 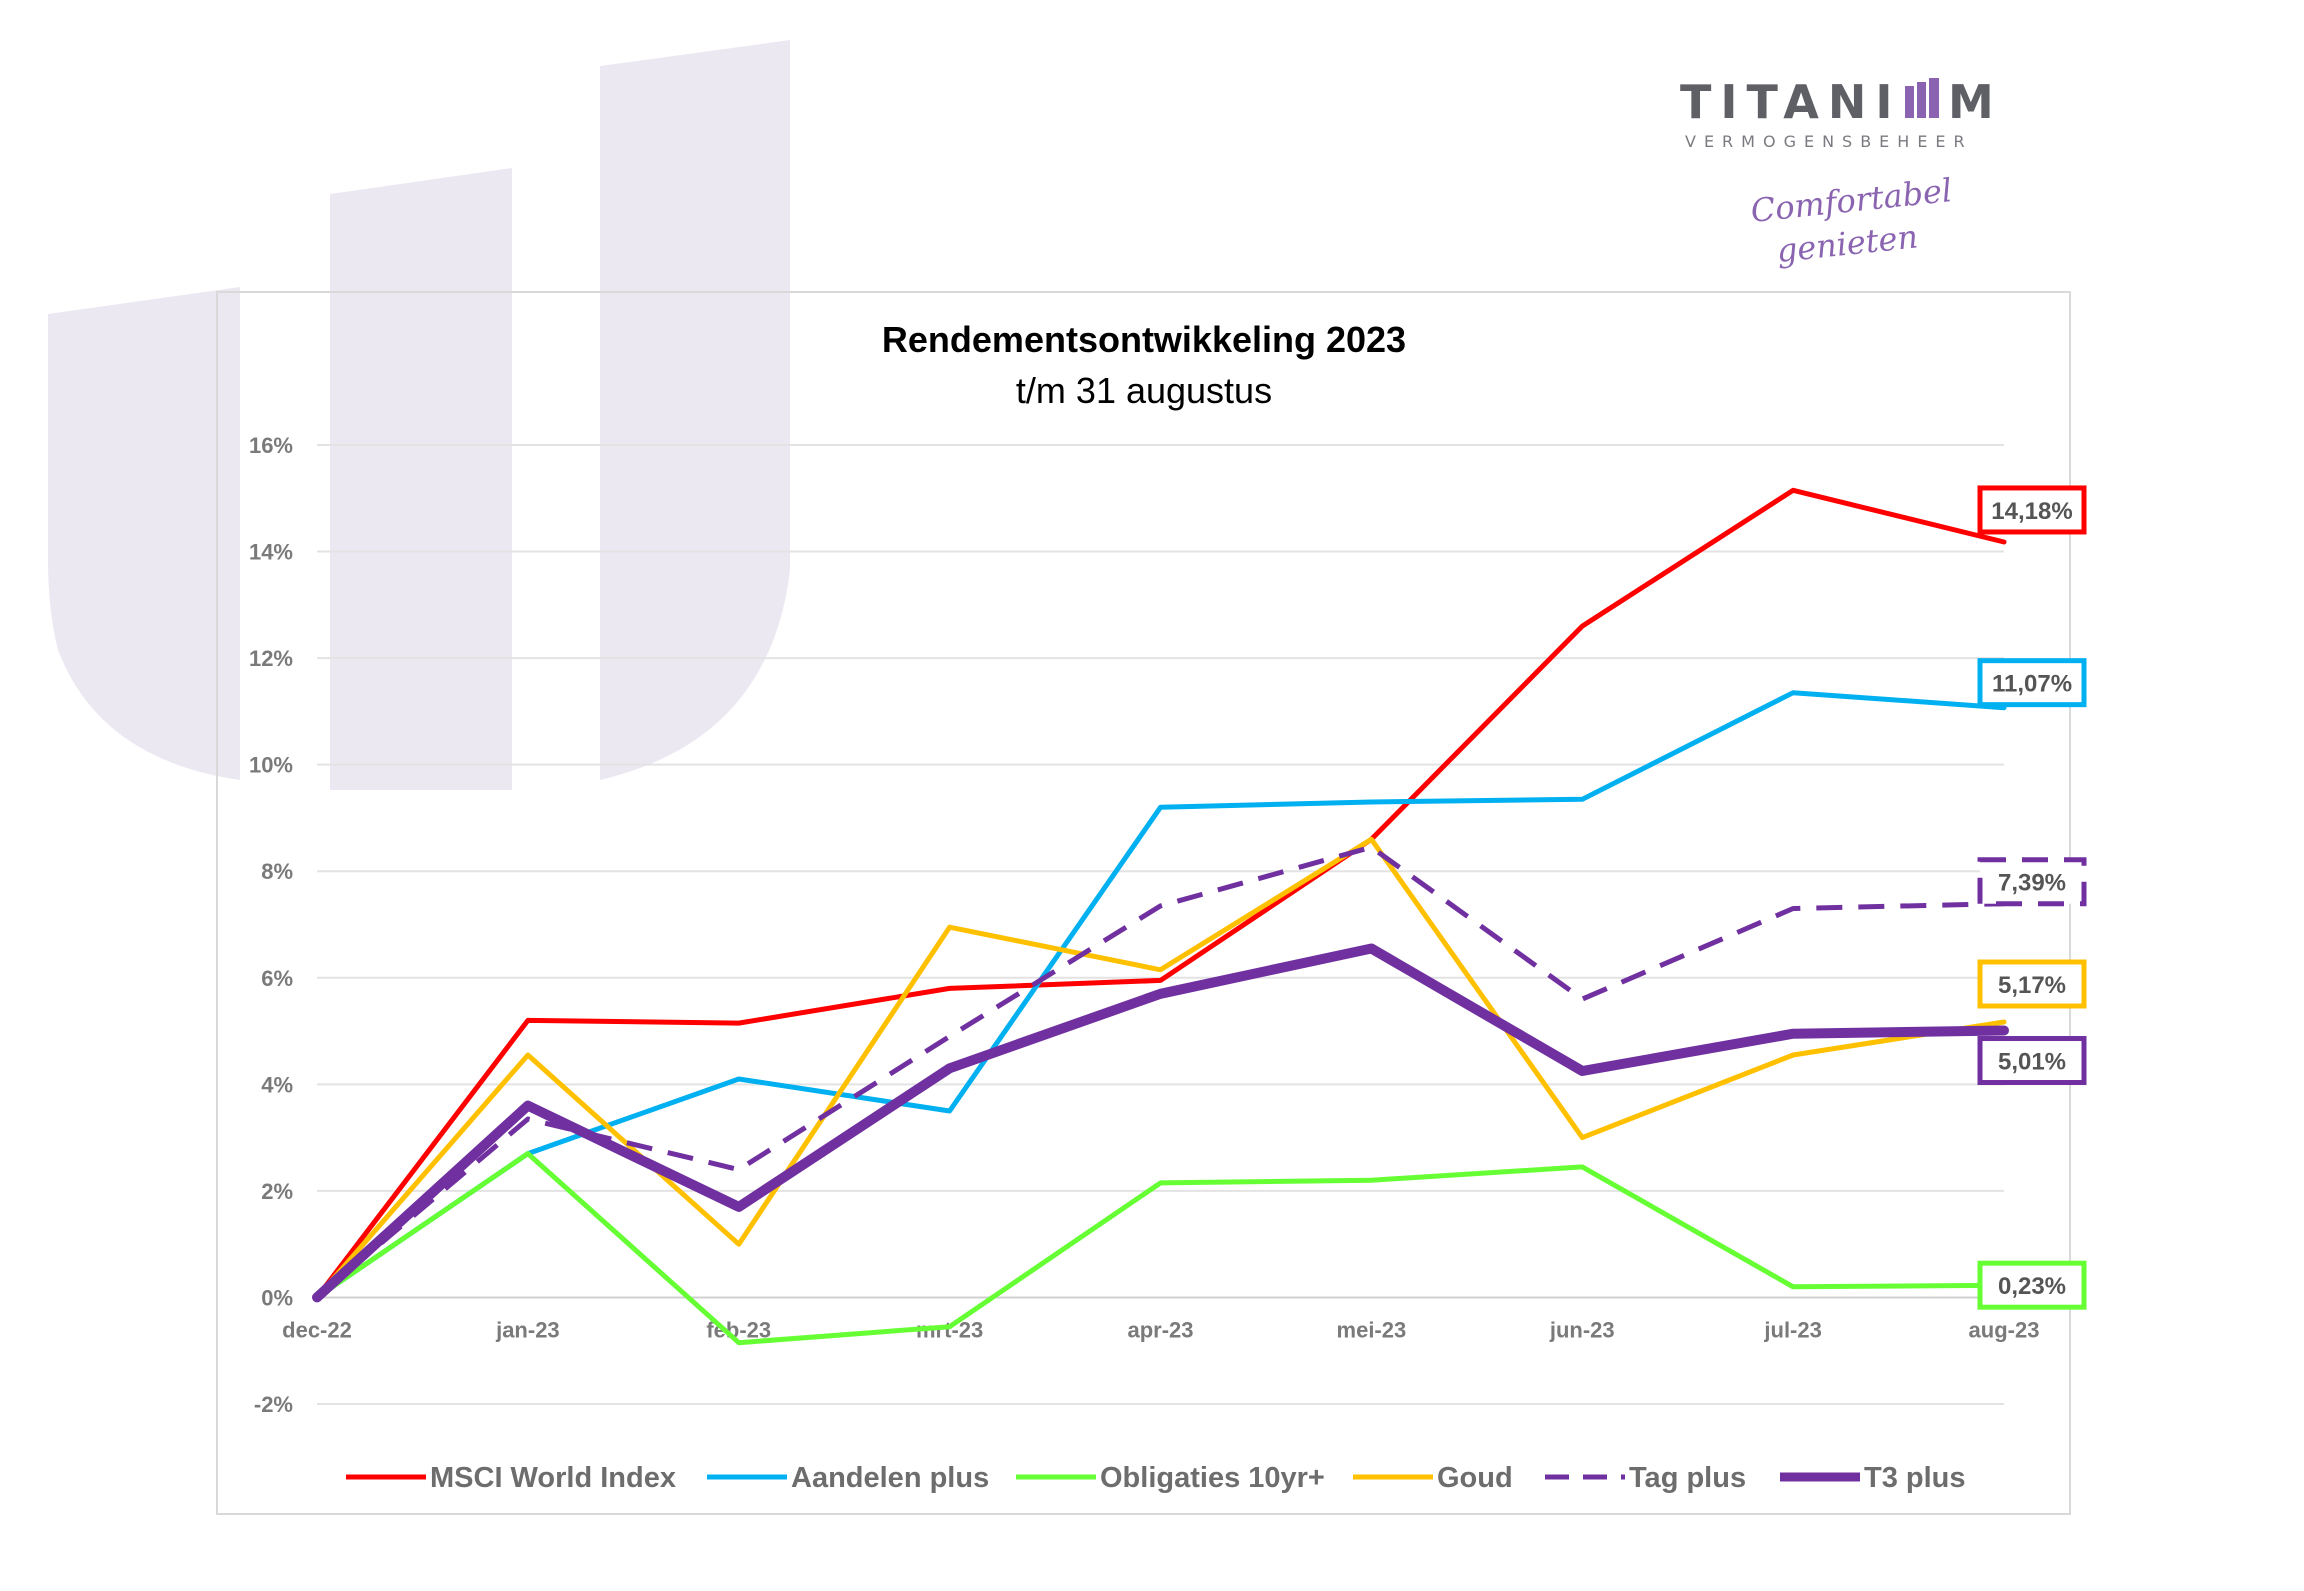 I want to click on x-tick-label: apr-23, so click(x=1160, y=1329).